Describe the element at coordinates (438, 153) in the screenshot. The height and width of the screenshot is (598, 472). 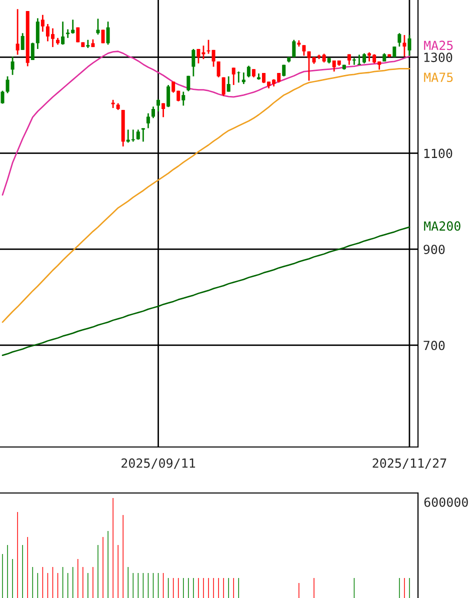
I see `y-tick-label: 1100` at that location.